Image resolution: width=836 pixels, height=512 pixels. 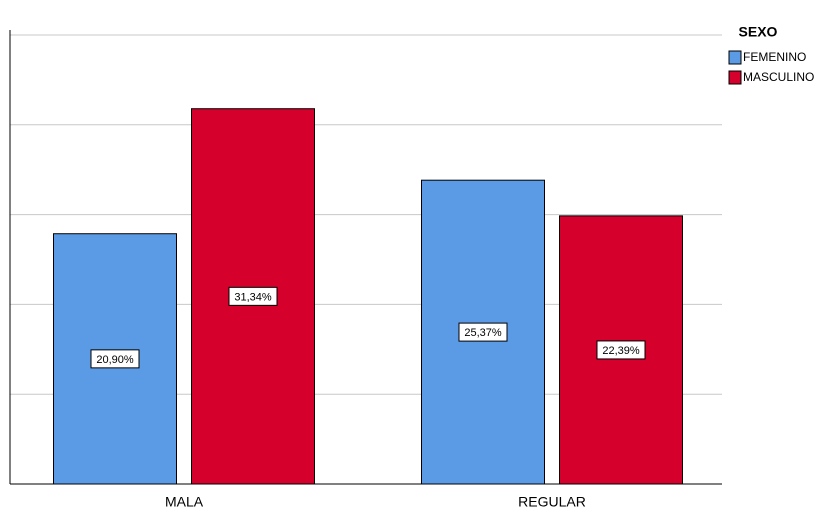 What do you see at coordinates (758, 32) in the screenshot?
I see `legend-title: SEXO` at bounding box center [758, 32].